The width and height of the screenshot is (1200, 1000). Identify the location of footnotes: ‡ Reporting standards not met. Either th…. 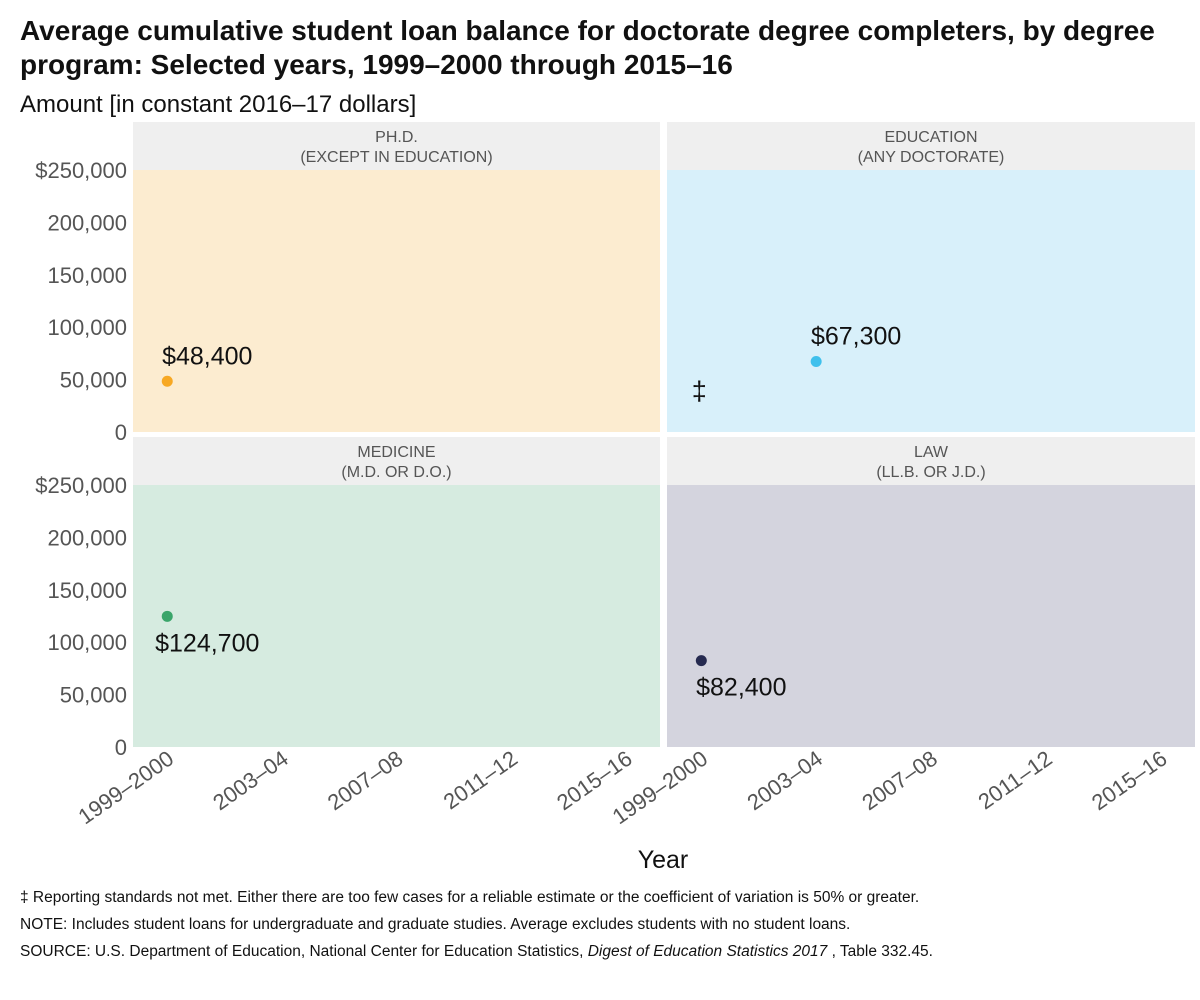
(607, 924).